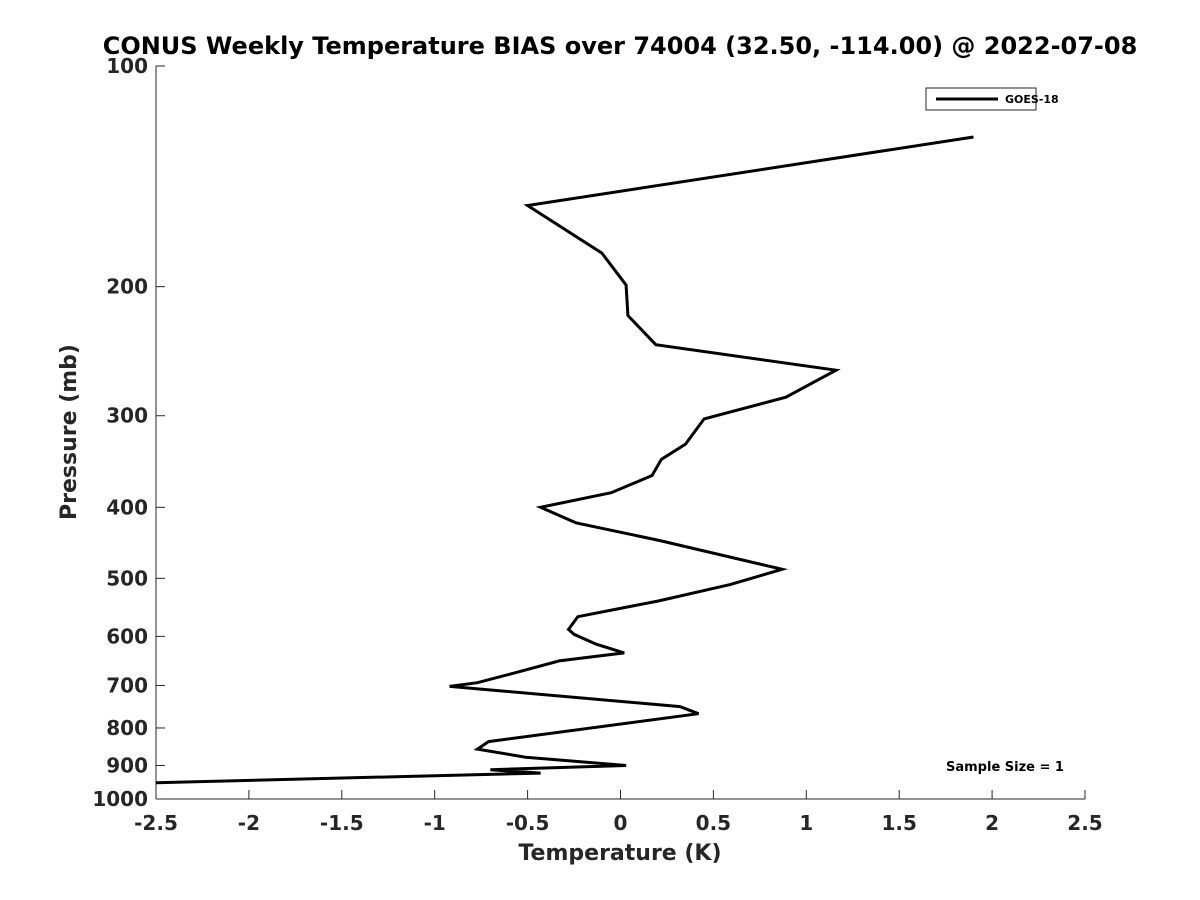 This screenshot has width=1200, height=900. Describe the element at coordinates (127, 728) in the screenshot. I see `y-tick-label: 800` at that location.